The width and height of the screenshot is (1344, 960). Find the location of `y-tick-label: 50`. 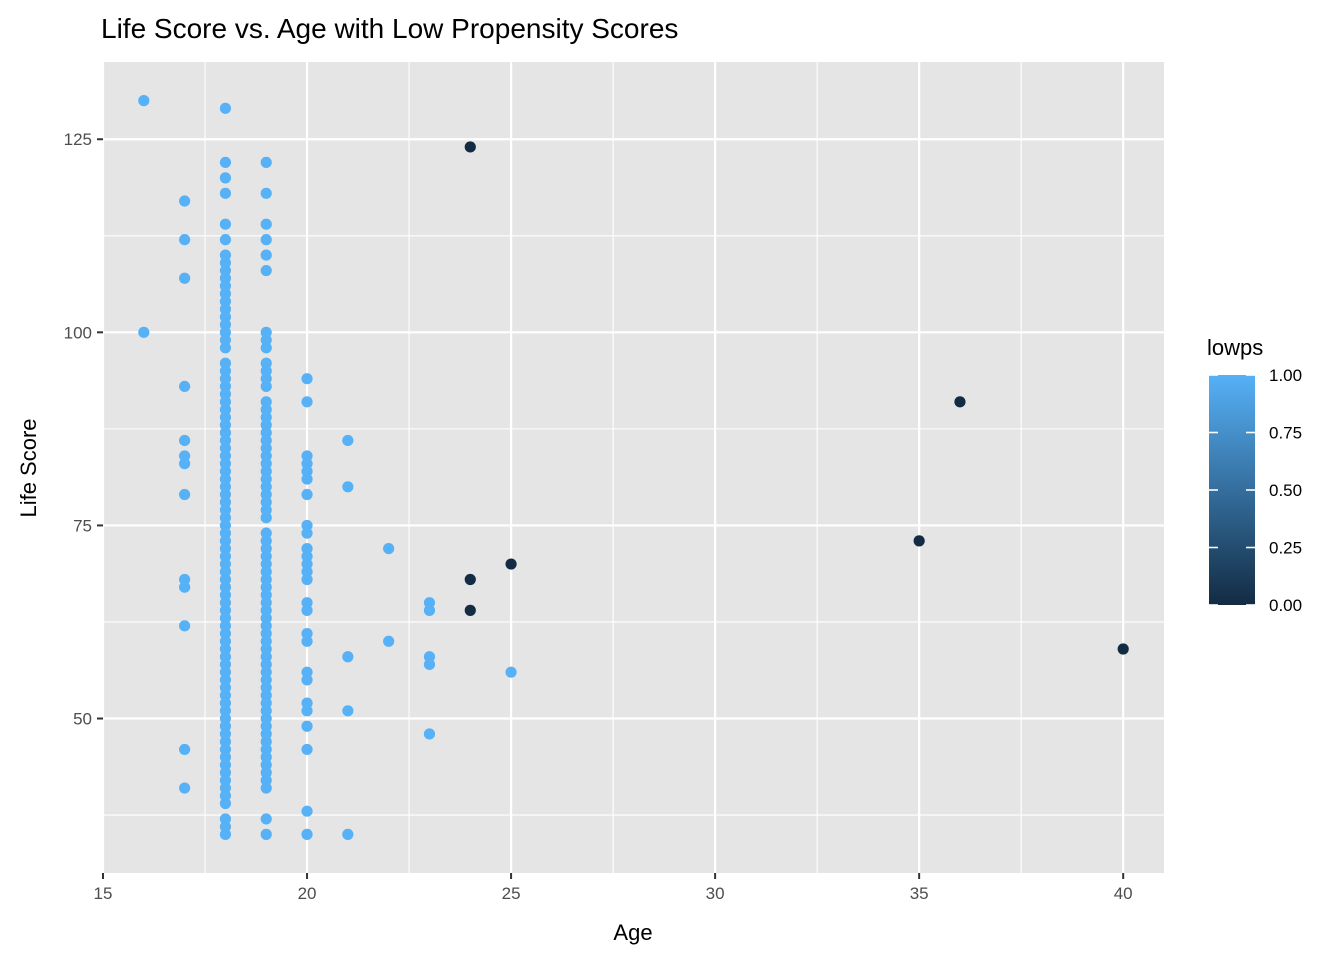

y-tick-label: 50 is located at coordinates (82, 719).